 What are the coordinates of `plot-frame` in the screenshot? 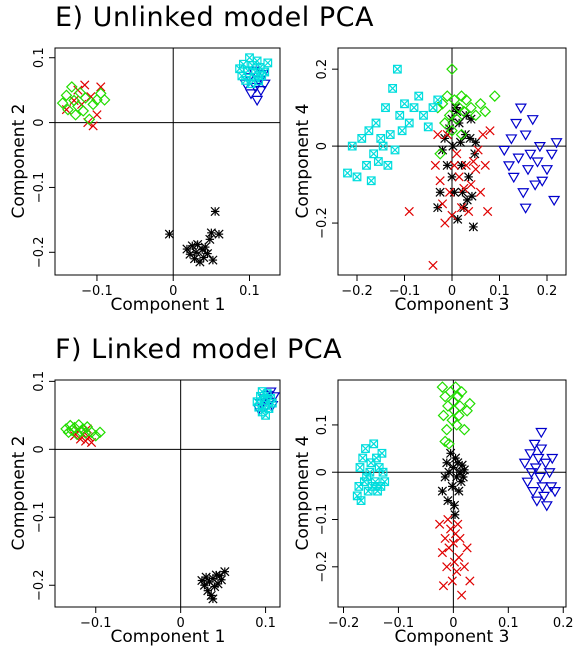 It's located at (167, 493).